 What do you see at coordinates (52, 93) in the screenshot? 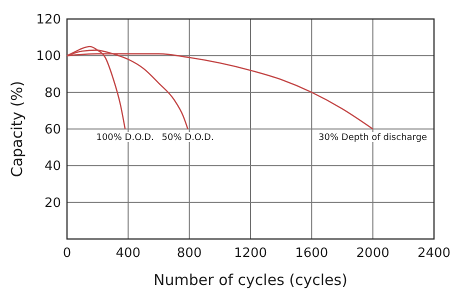
I see `y-tick-label: 80` at bounding box center [52, 93].